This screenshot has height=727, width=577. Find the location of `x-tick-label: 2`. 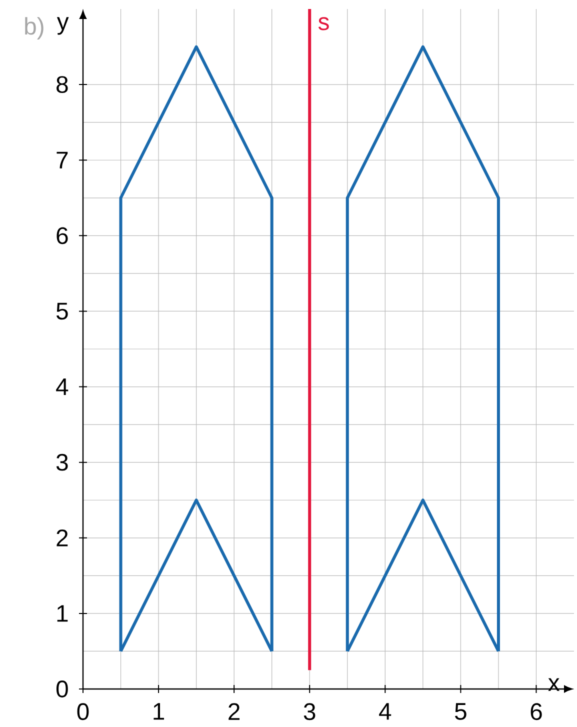

x-tick-label: 2 is located at coordinates (234, 711).